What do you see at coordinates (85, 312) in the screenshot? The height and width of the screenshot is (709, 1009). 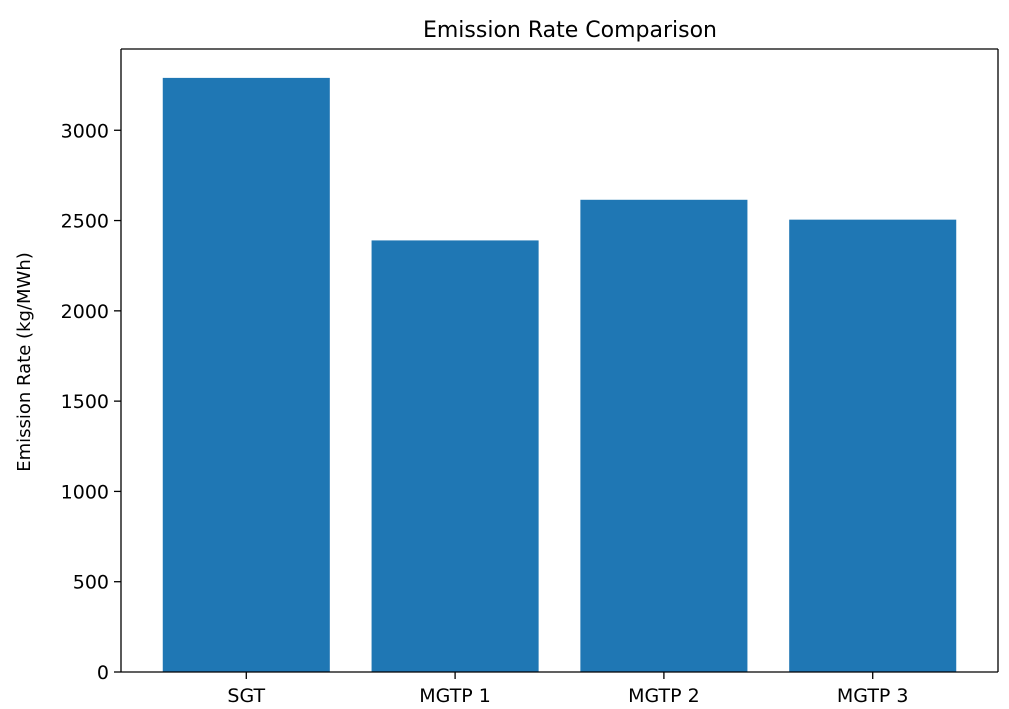 I see `y-tick-label: 2000` at bounding box center [85, 312].